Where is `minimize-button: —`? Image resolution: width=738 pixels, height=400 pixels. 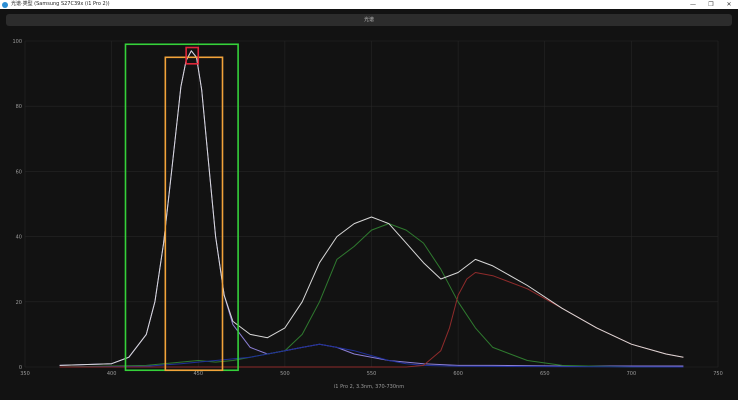 minimize-button: — is located at coordinates (693, 4).